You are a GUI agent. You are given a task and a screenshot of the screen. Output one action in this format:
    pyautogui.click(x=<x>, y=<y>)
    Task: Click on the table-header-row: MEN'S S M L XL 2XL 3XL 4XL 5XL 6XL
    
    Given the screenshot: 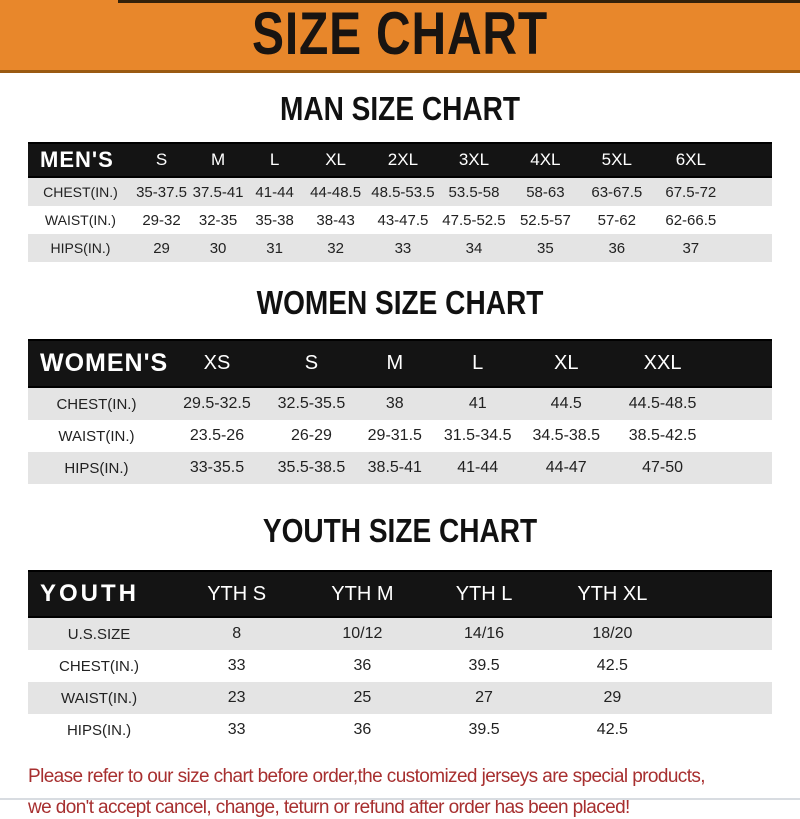 What is the action you would take?
    pyautogui.click(x=400, y=160)
    